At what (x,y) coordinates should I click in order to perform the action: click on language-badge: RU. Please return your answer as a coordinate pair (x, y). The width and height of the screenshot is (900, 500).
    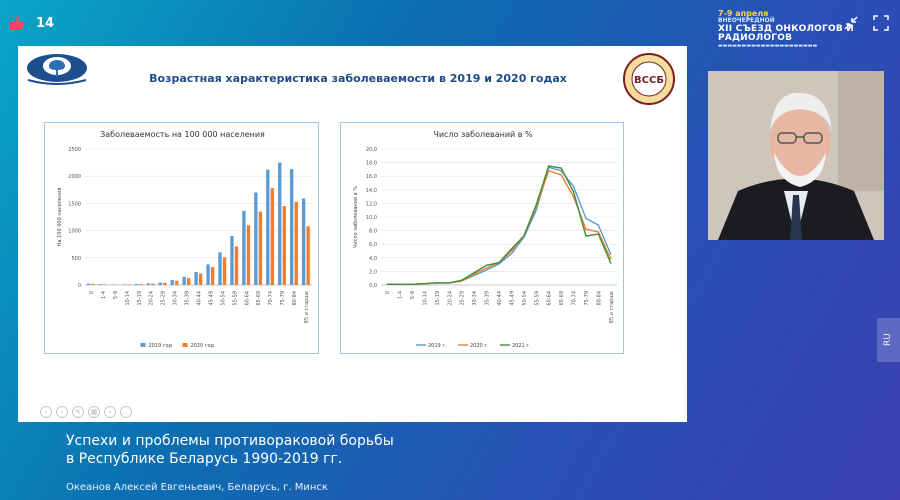
    Looking at the image, I should click on (888, 340).